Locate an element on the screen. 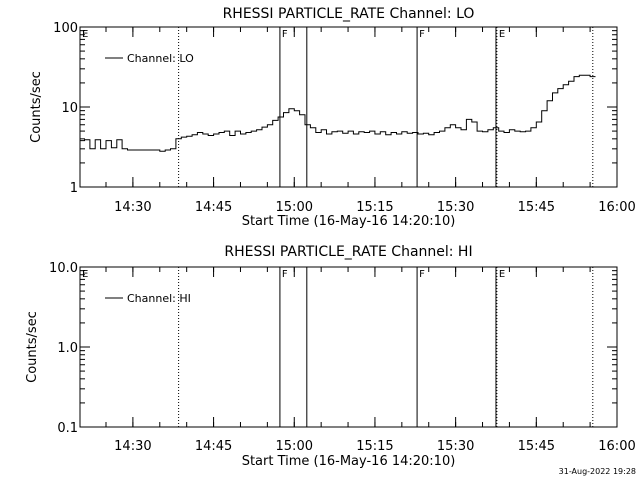 The width and height of the screenshot is (640, 480). y-tick-label: 1.0 is located at coordinates (67, 348).